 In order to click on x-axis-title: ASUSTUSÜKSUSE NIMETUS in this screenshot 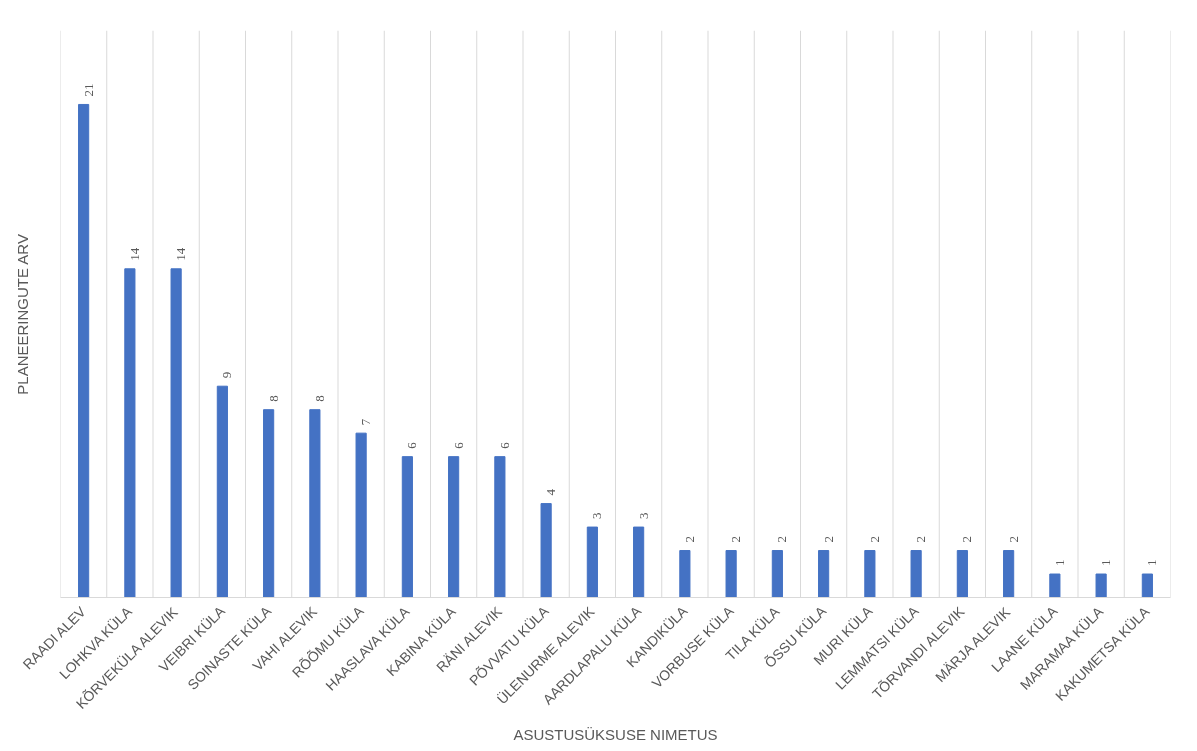, I will do `click(615, 734)`.